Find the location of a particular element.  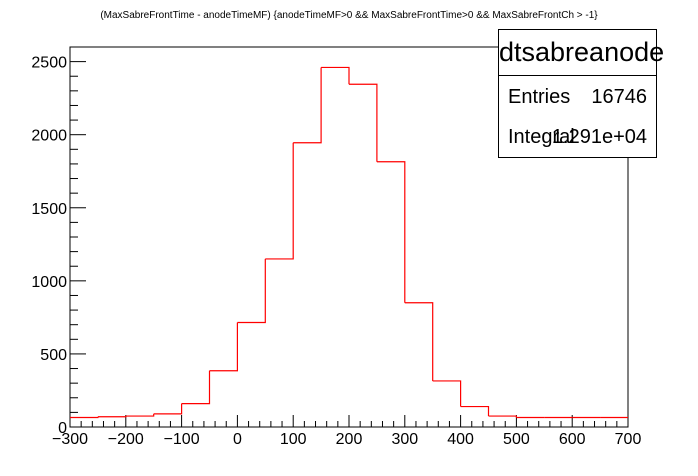

x-tick-label: 200 is located at coordinates (349, 439).